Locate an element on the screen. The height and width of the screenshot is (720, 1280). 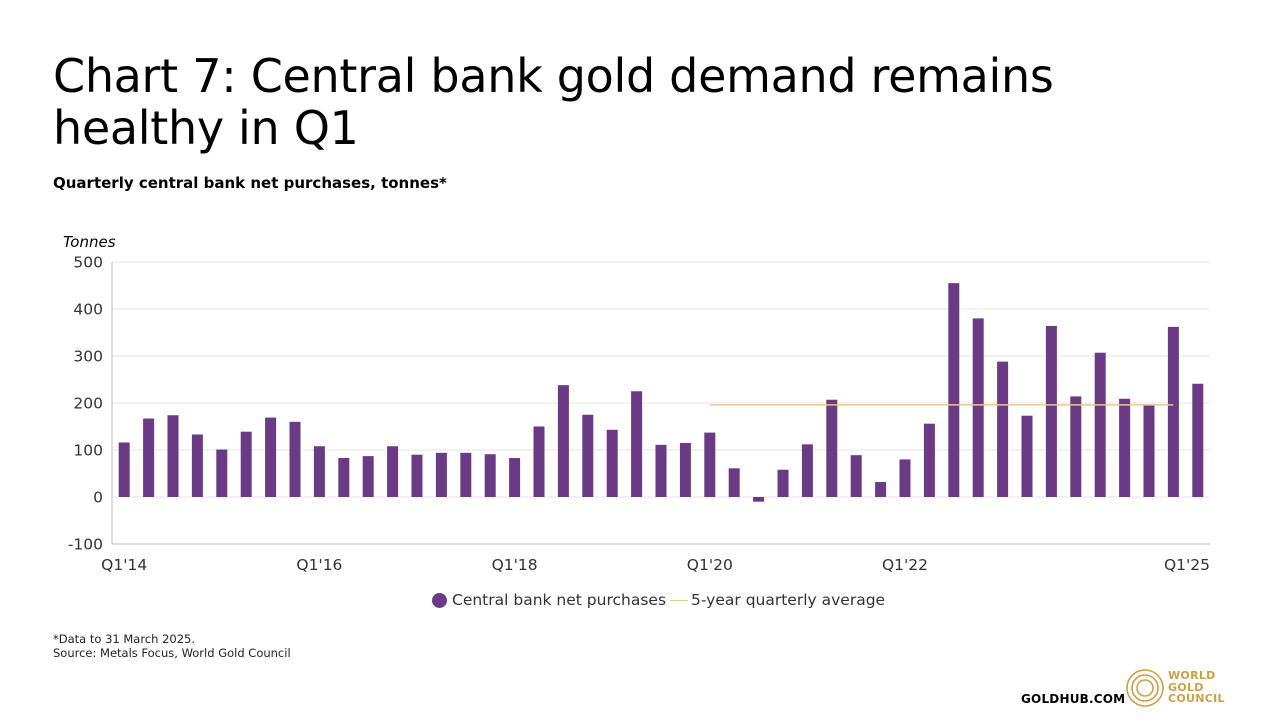
legend-item-average: 5-year quarterly average is located at coordinates (777, 600).